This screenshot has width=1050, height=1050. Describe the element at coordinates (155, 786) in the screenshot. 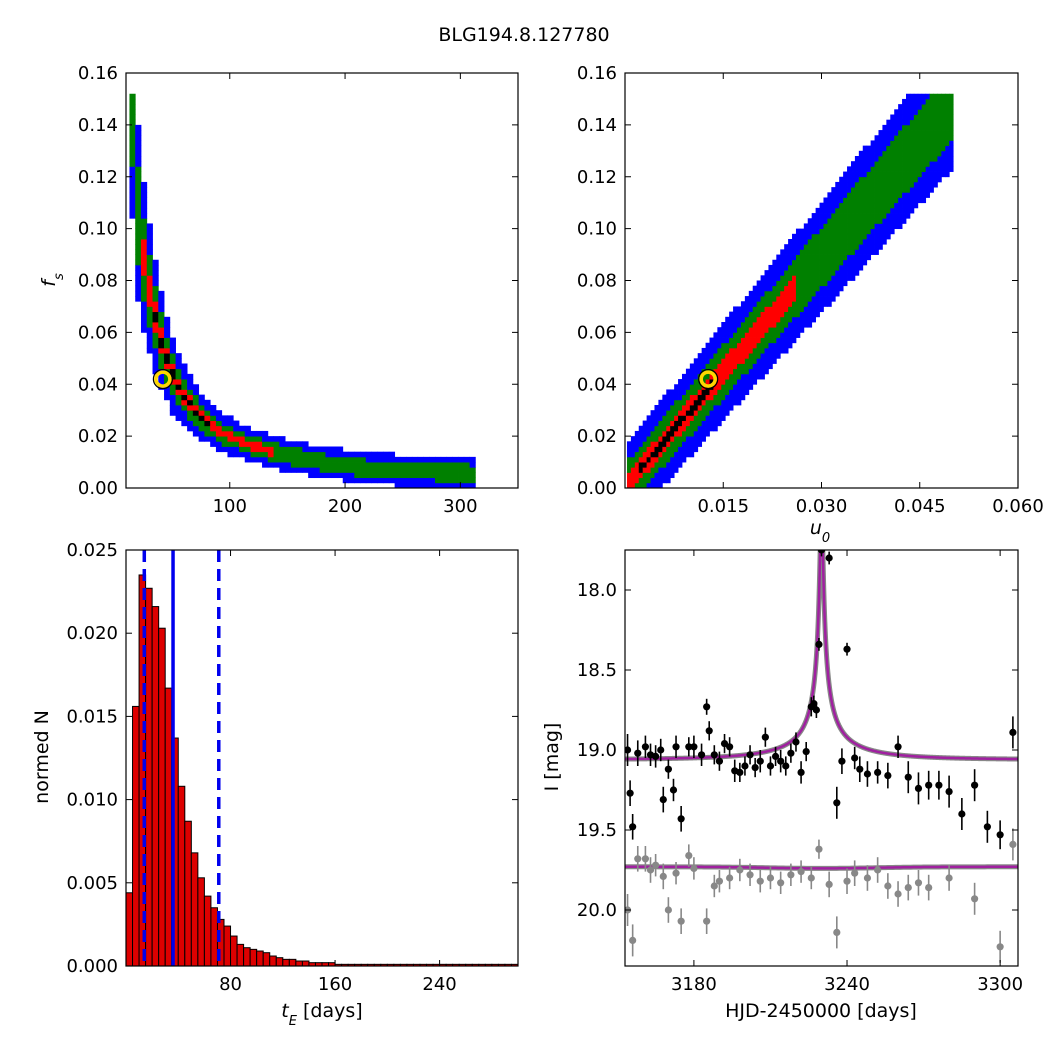

I see `p2-hist-bar` at that location.